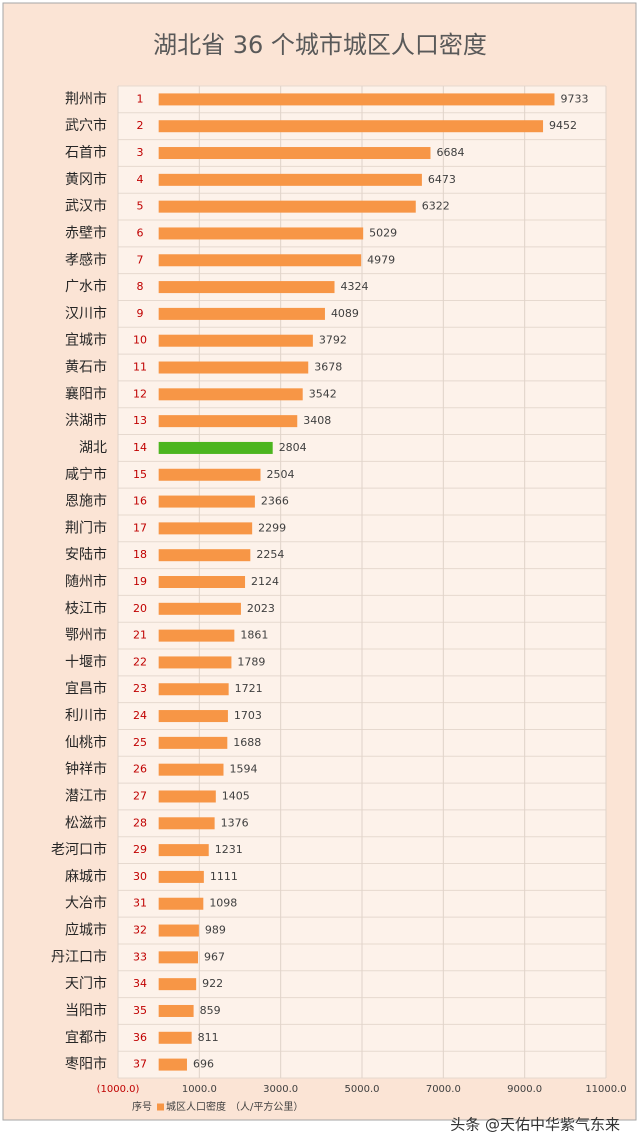  Describe the element at coordinates (280, 474) in the screenshot. I see `value-label: 2504` at that location.